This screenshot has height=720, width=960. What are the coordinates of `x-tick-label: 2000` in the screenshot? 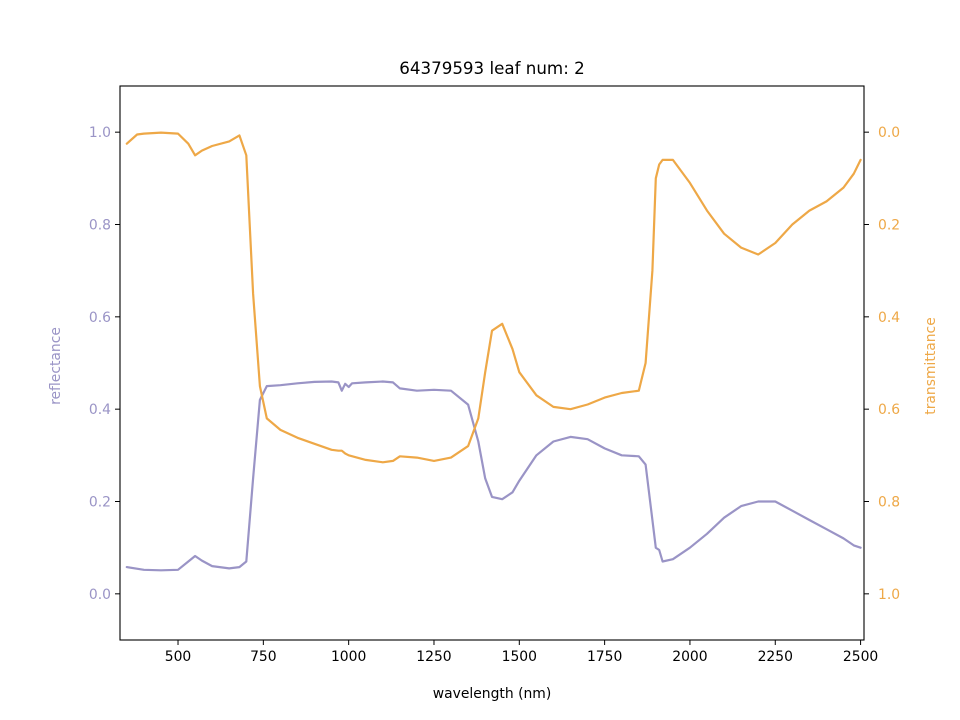 It's located at (689, 657).